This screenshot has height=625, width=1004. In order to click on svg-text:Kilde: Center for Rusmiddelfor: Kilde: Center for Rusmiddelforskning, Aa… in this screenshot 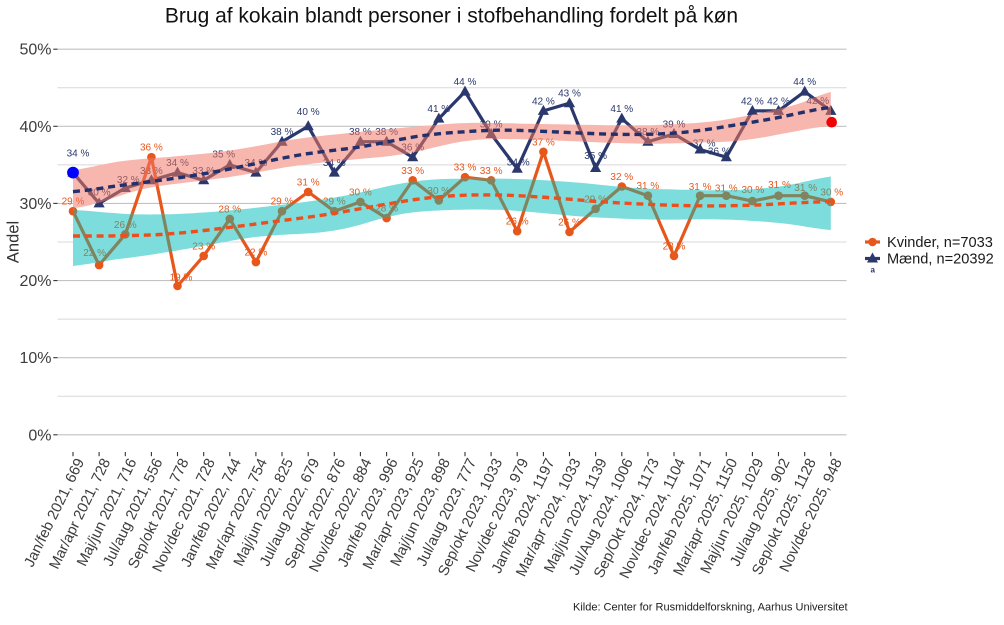, I will do `click(710, 608)`.